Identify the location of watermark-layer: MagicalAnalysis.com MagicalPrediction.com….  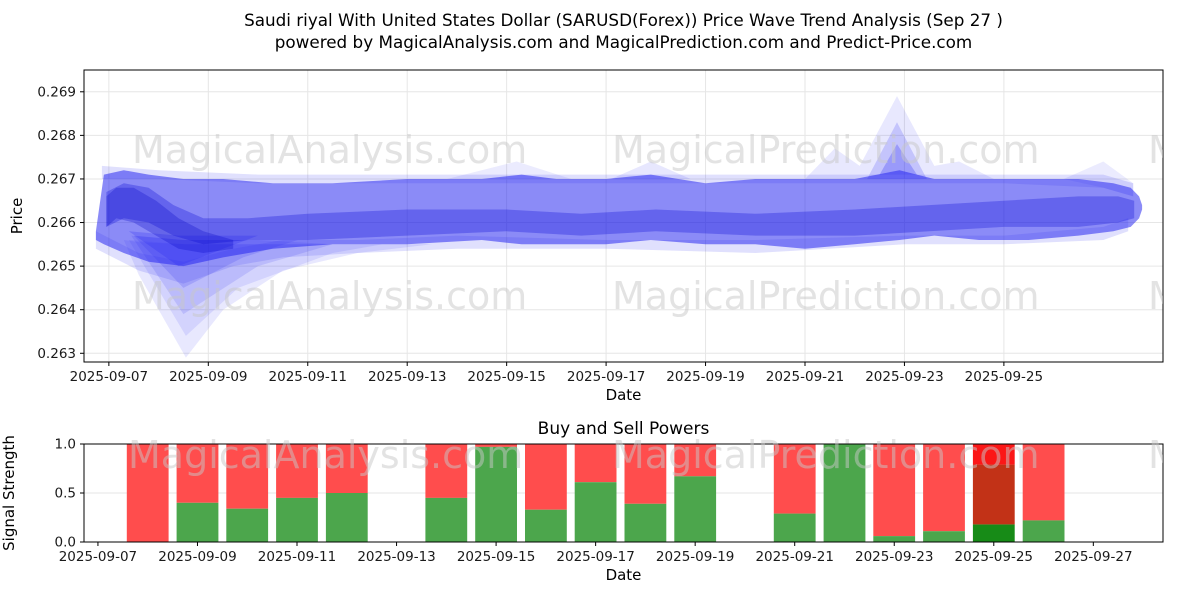
(664, 455).